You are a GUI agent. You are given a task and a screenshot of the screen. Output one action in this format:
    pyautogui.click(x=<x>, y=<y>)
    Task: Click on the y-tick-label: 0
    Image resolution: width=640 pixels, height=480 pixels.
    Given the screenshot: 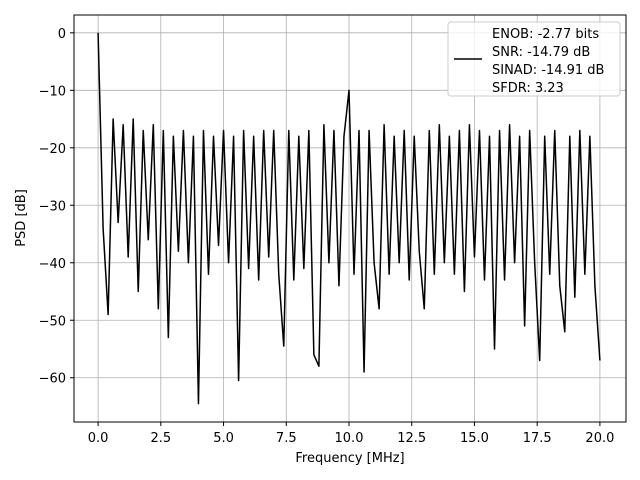 What is the action you would take?
    pyautogui.click(x=62, y=34)
    